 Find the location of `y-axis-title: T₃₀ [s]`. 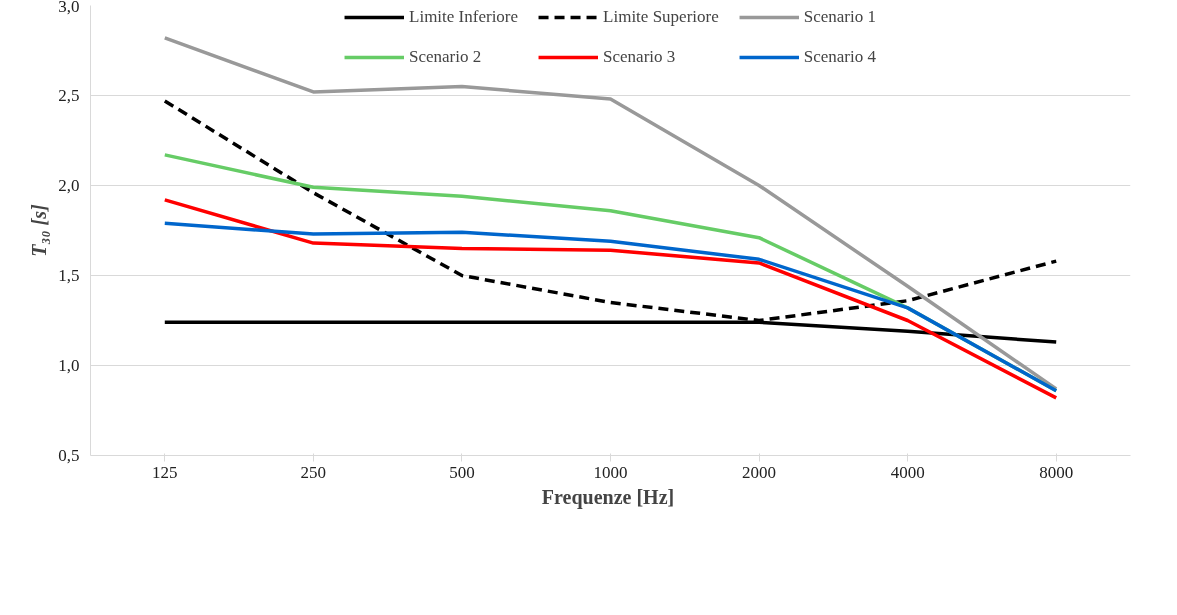

y-axis-title: T₃₀ [s] is located at coordinates (39, 230).